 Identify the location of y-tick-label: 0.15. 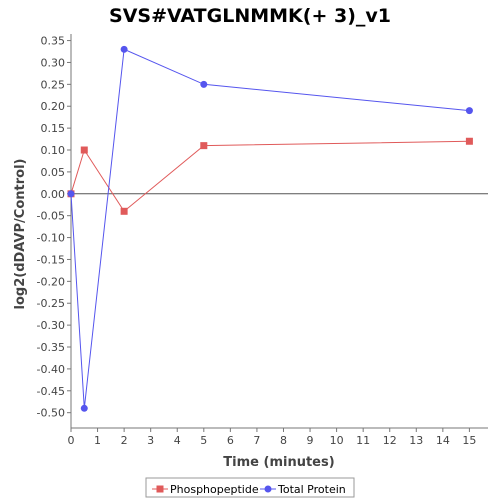
(53, 128).